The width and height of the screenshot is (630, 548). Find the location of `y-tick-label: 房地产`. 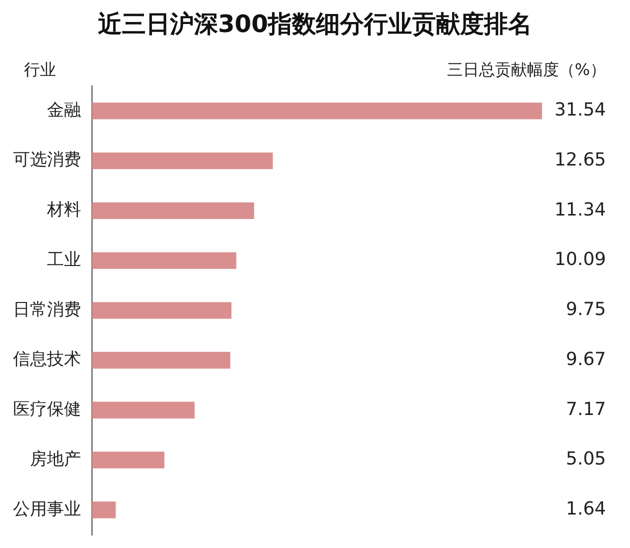

y-tick-label: 房地产 is located at coordinates (55, 459).